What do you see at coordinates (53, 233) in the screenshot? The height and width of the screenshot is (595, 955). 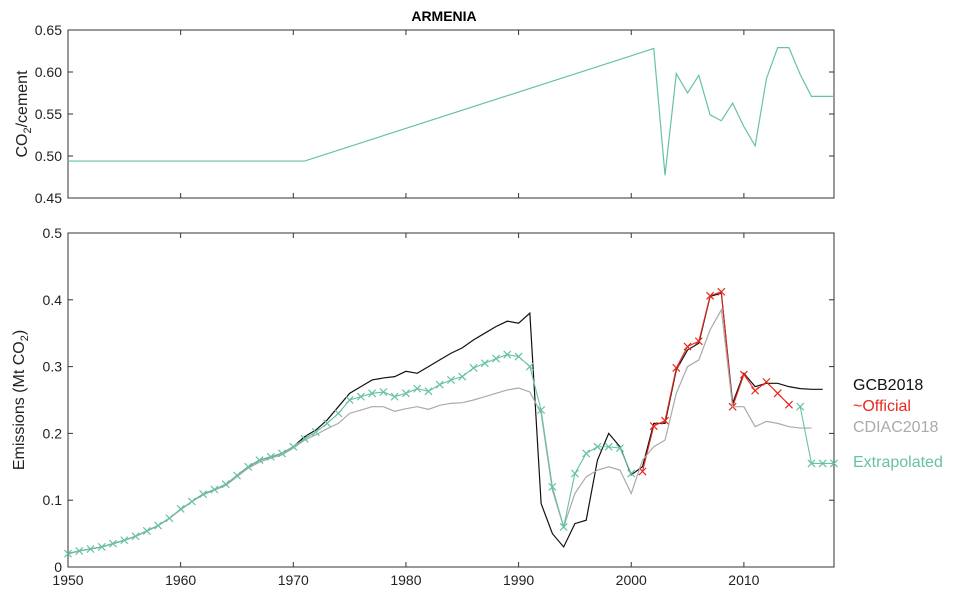 I see `y-tick-label: 0.5` at bounding box center [53, 233].